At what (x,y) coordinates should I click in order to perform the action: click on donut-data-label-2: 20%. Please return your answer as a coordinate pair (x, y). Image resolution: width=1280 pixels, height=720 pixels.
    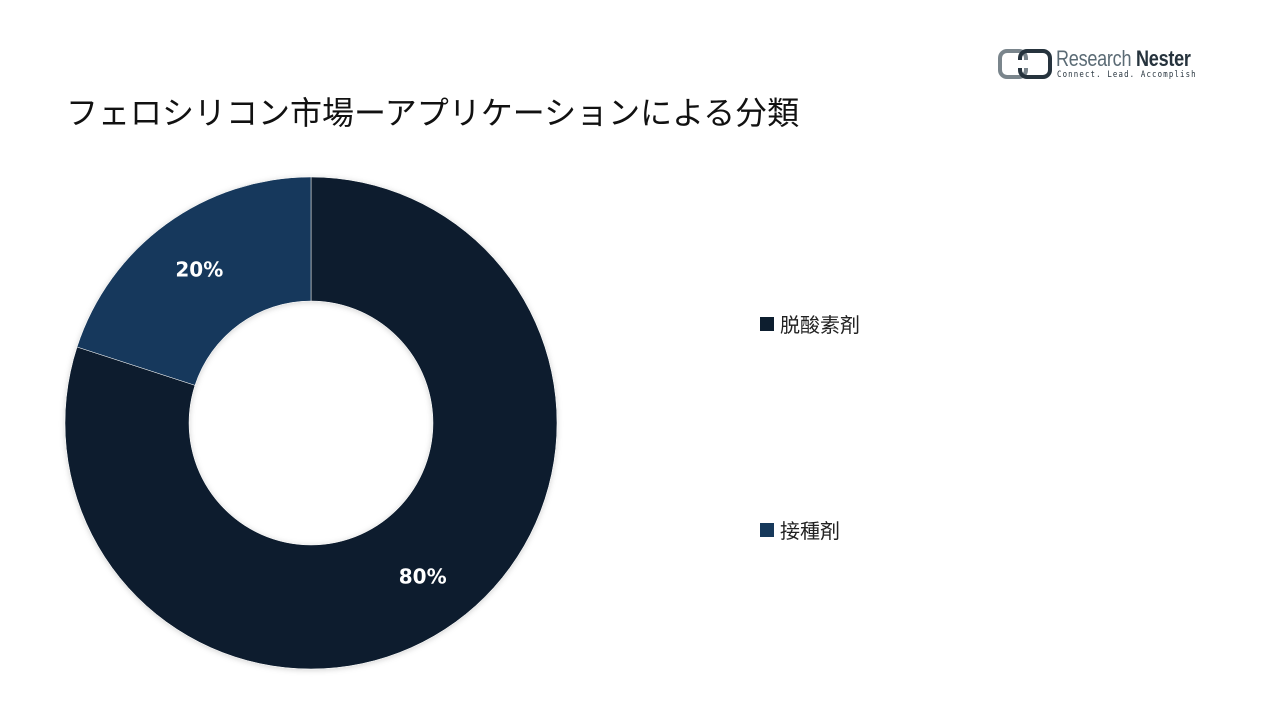
    Looking at the image, I should click on (199, 269).